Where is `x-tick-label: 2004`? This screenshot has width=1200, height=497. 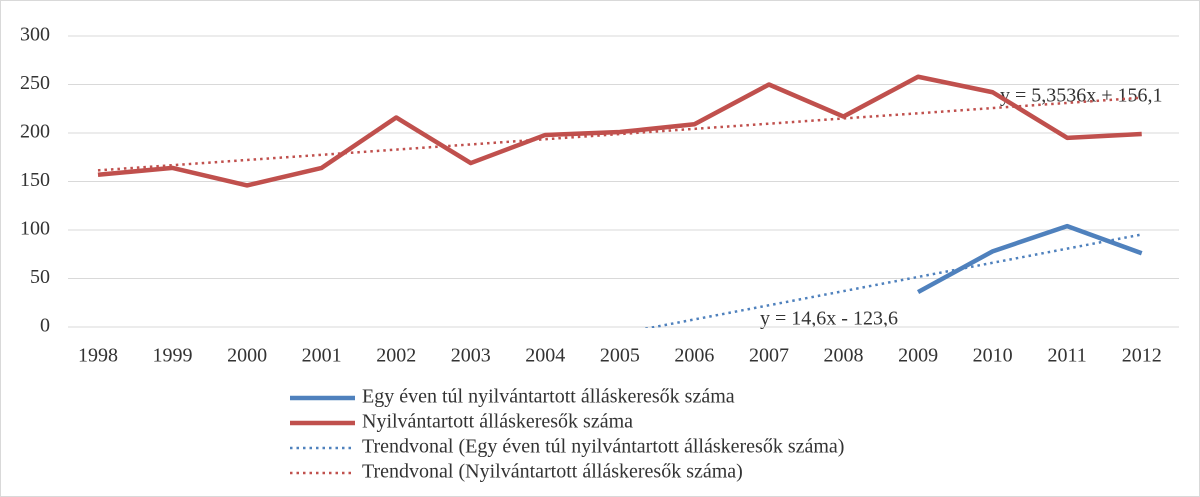 x-tick-label: 2004 is located at coordinates (545, 356).